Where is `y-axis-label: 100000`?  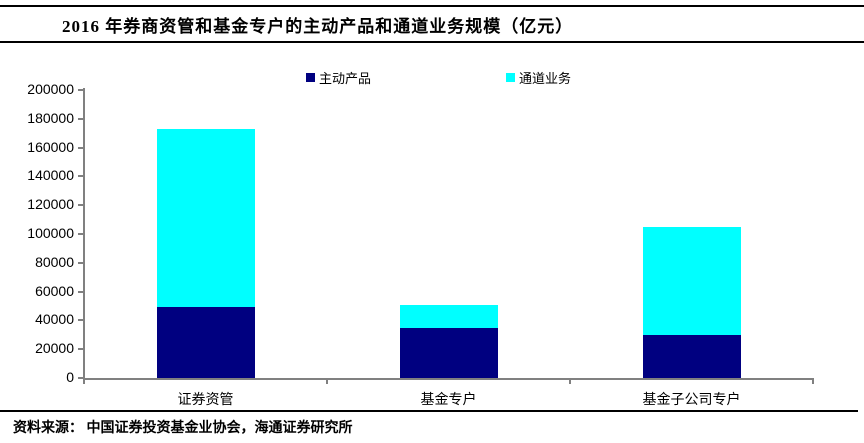 y-axis-label: 100000 is located at coordinates (50, 233).